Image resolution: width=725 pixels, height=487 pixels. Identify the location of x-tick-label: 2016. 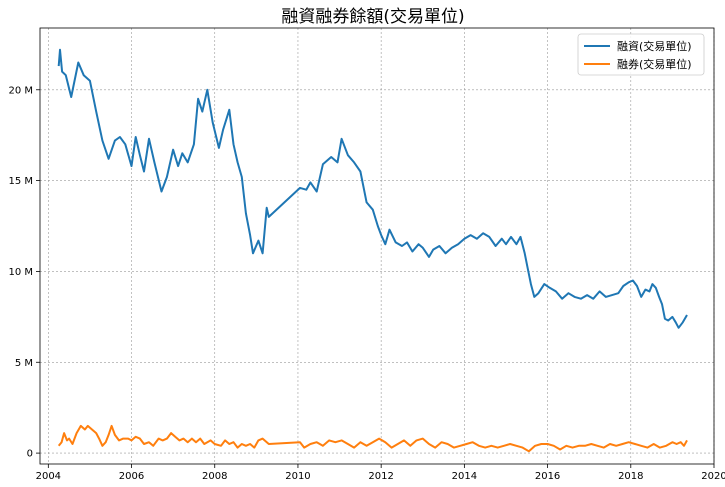
(547, 476).